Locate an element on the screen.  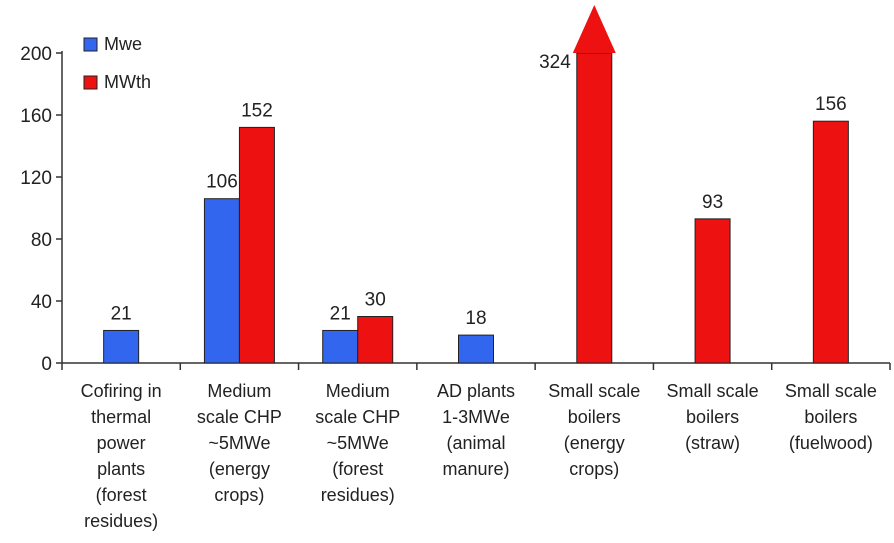
category-label: Small scale boilers (energy crops) is located at coordinates (594, 430).